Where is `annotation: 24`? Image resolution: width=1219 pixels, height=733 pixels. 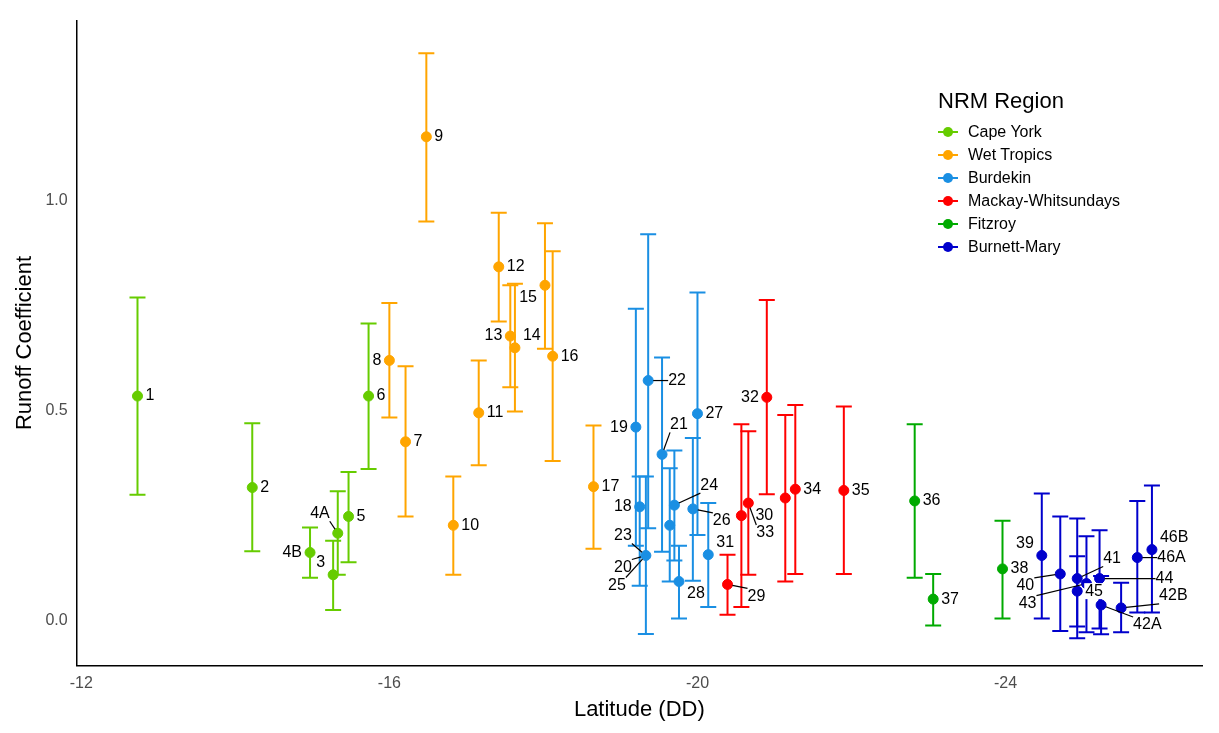
annotation: 24 is located at coordinates (709, 484).